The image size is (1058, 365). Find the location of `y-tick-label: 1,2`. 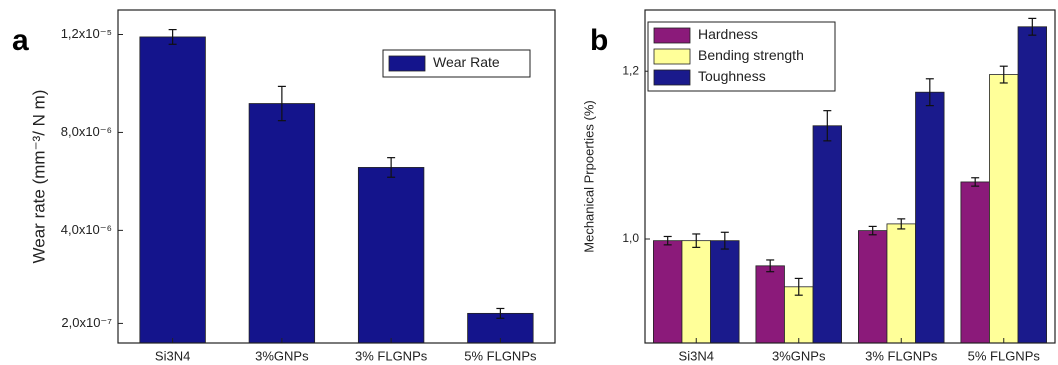

y-tick-label: 1,2 is located at coordinates (630, 70).